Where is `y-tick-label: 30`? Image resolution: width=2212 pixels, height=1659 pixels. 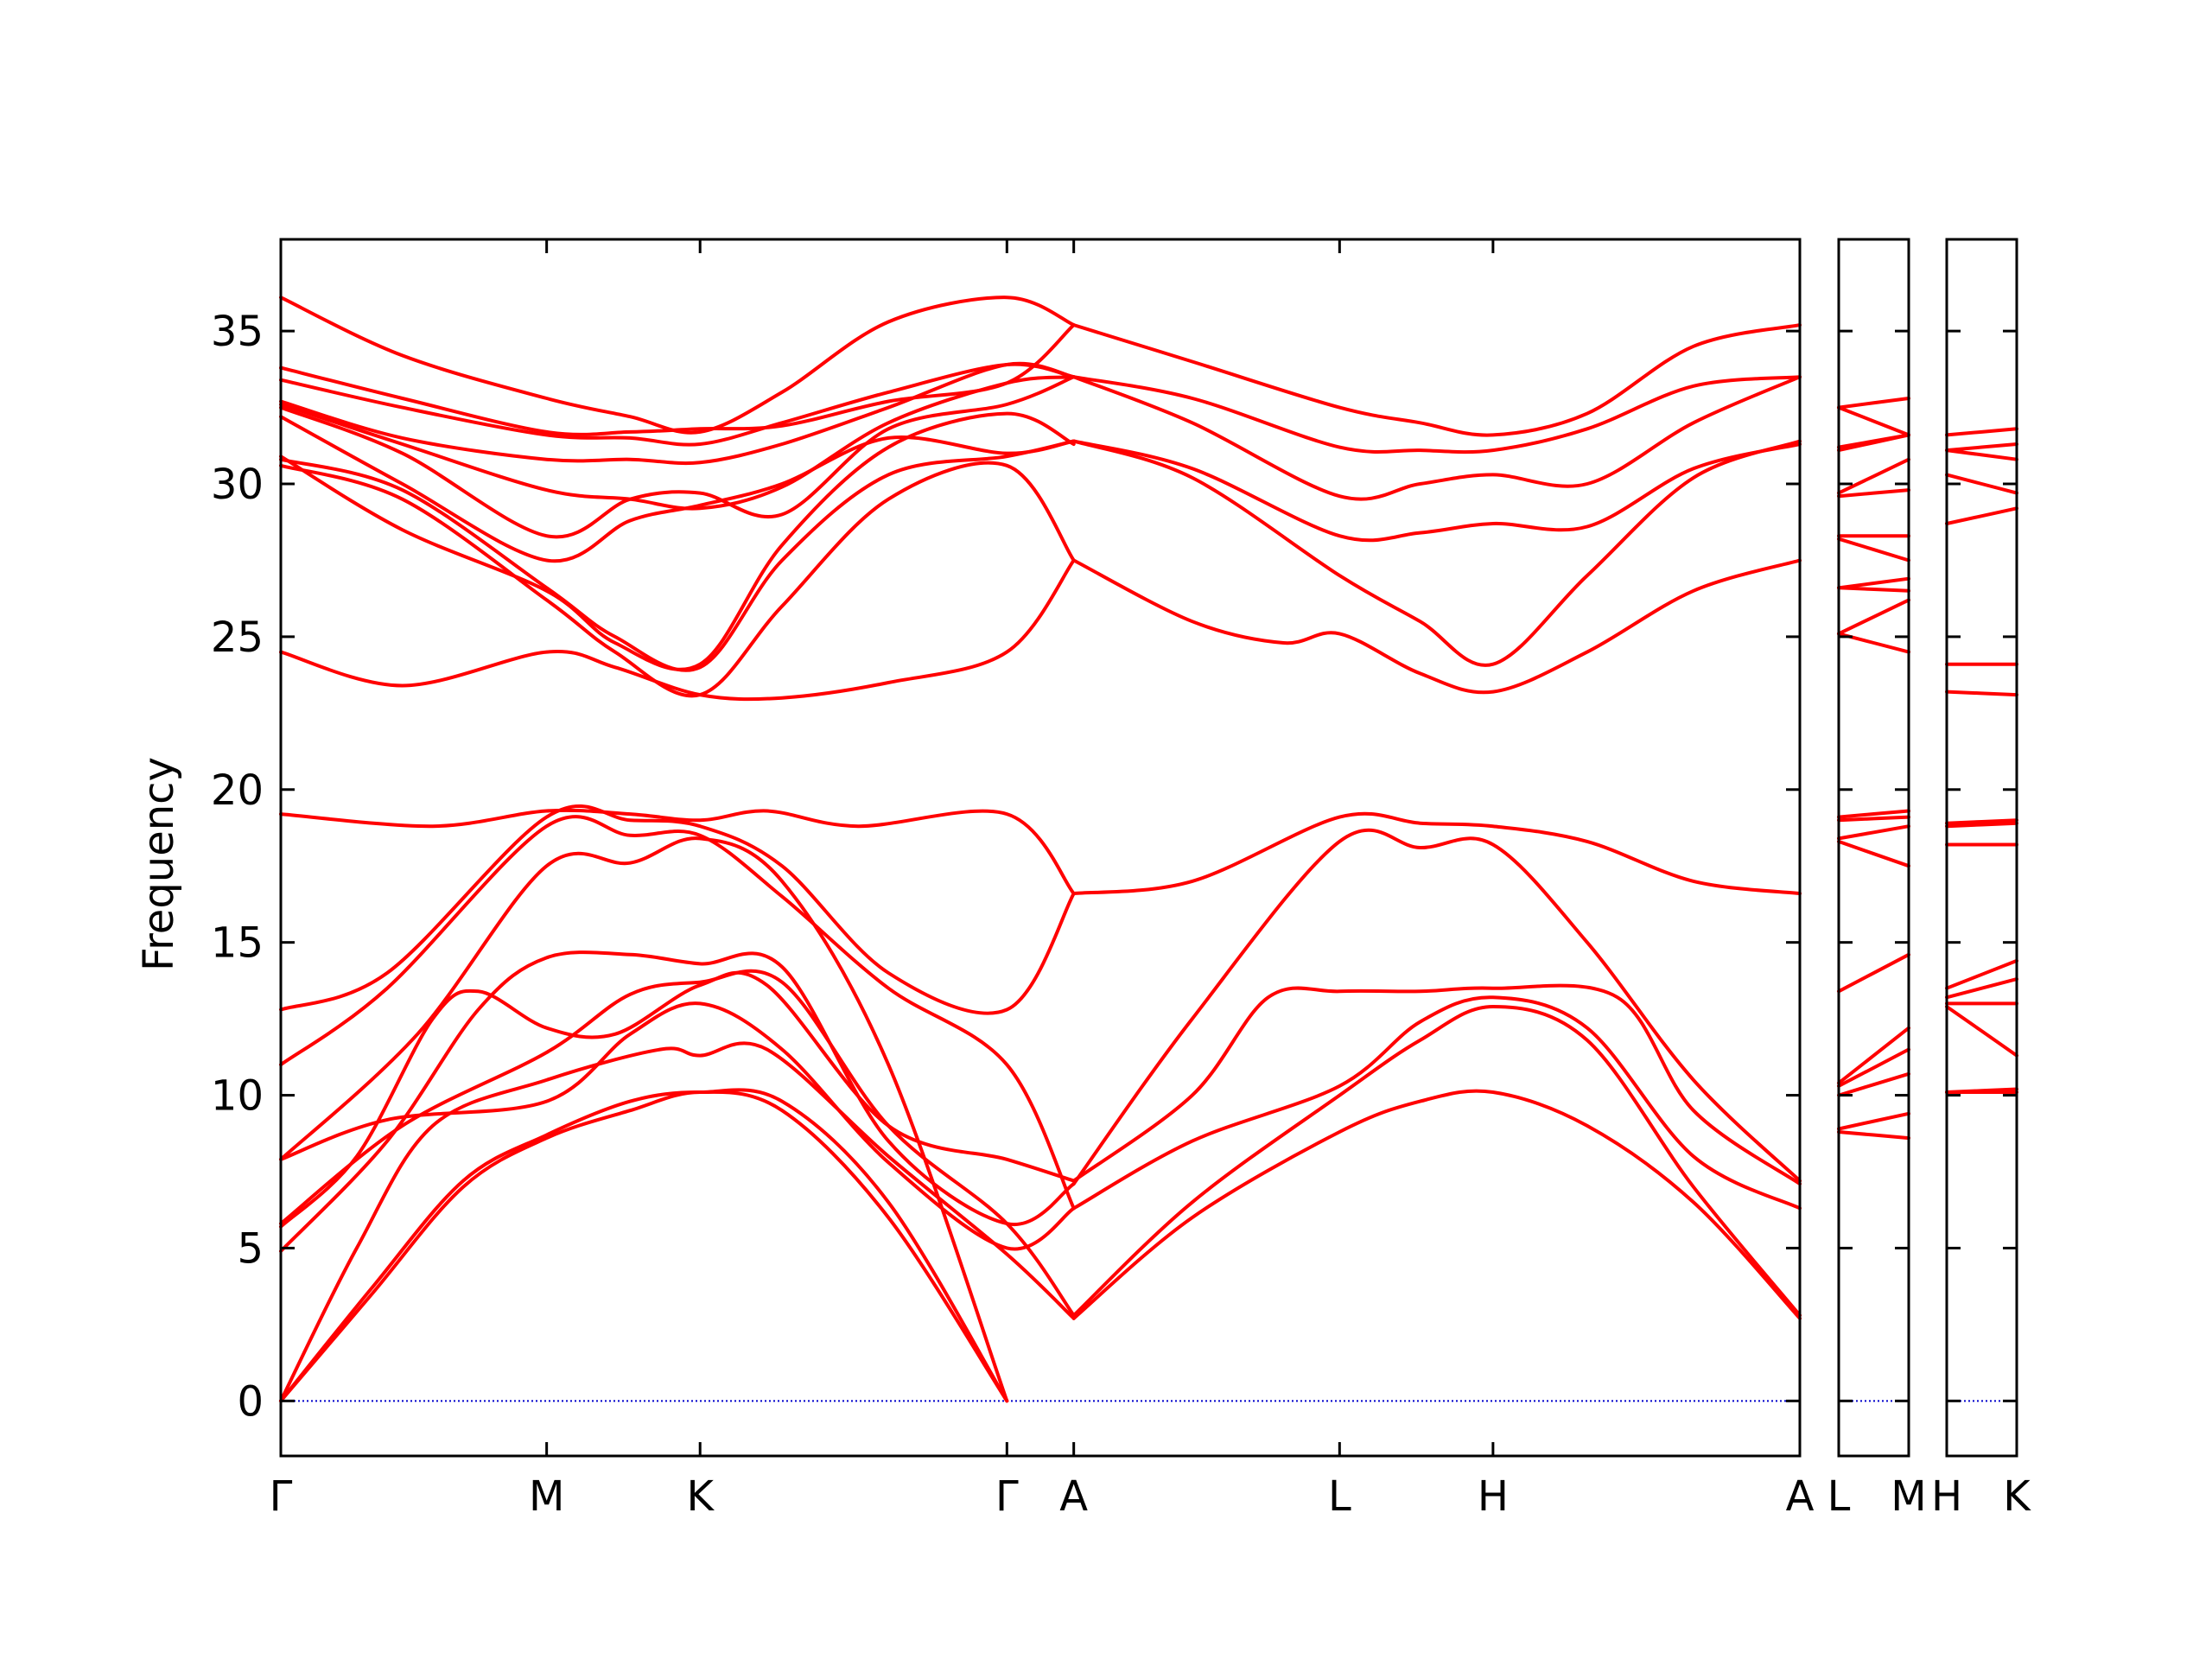
y-tick-label: 30 is located at coordinates (237, 485).